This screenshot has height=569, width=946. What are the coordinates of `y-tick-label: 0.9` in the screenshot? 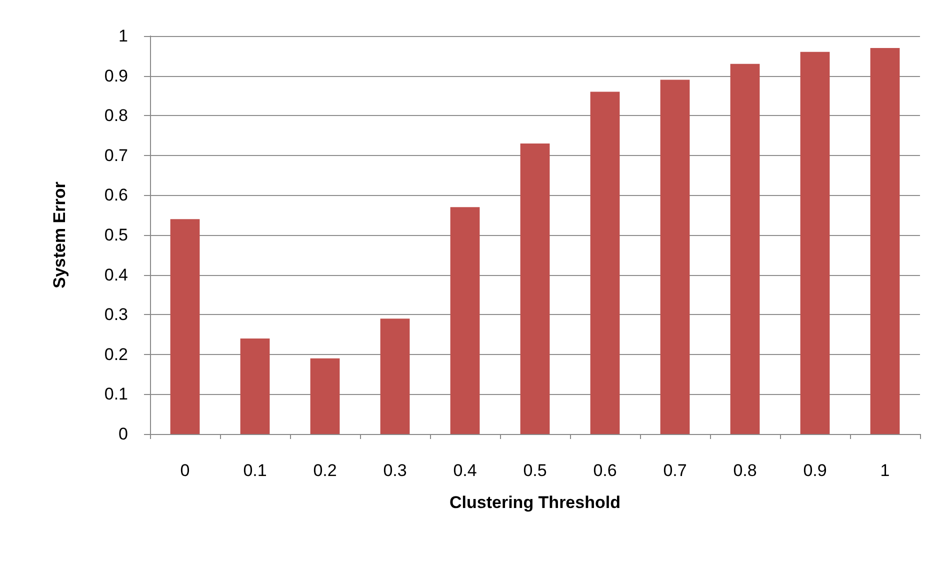 It's located at (116, 76).